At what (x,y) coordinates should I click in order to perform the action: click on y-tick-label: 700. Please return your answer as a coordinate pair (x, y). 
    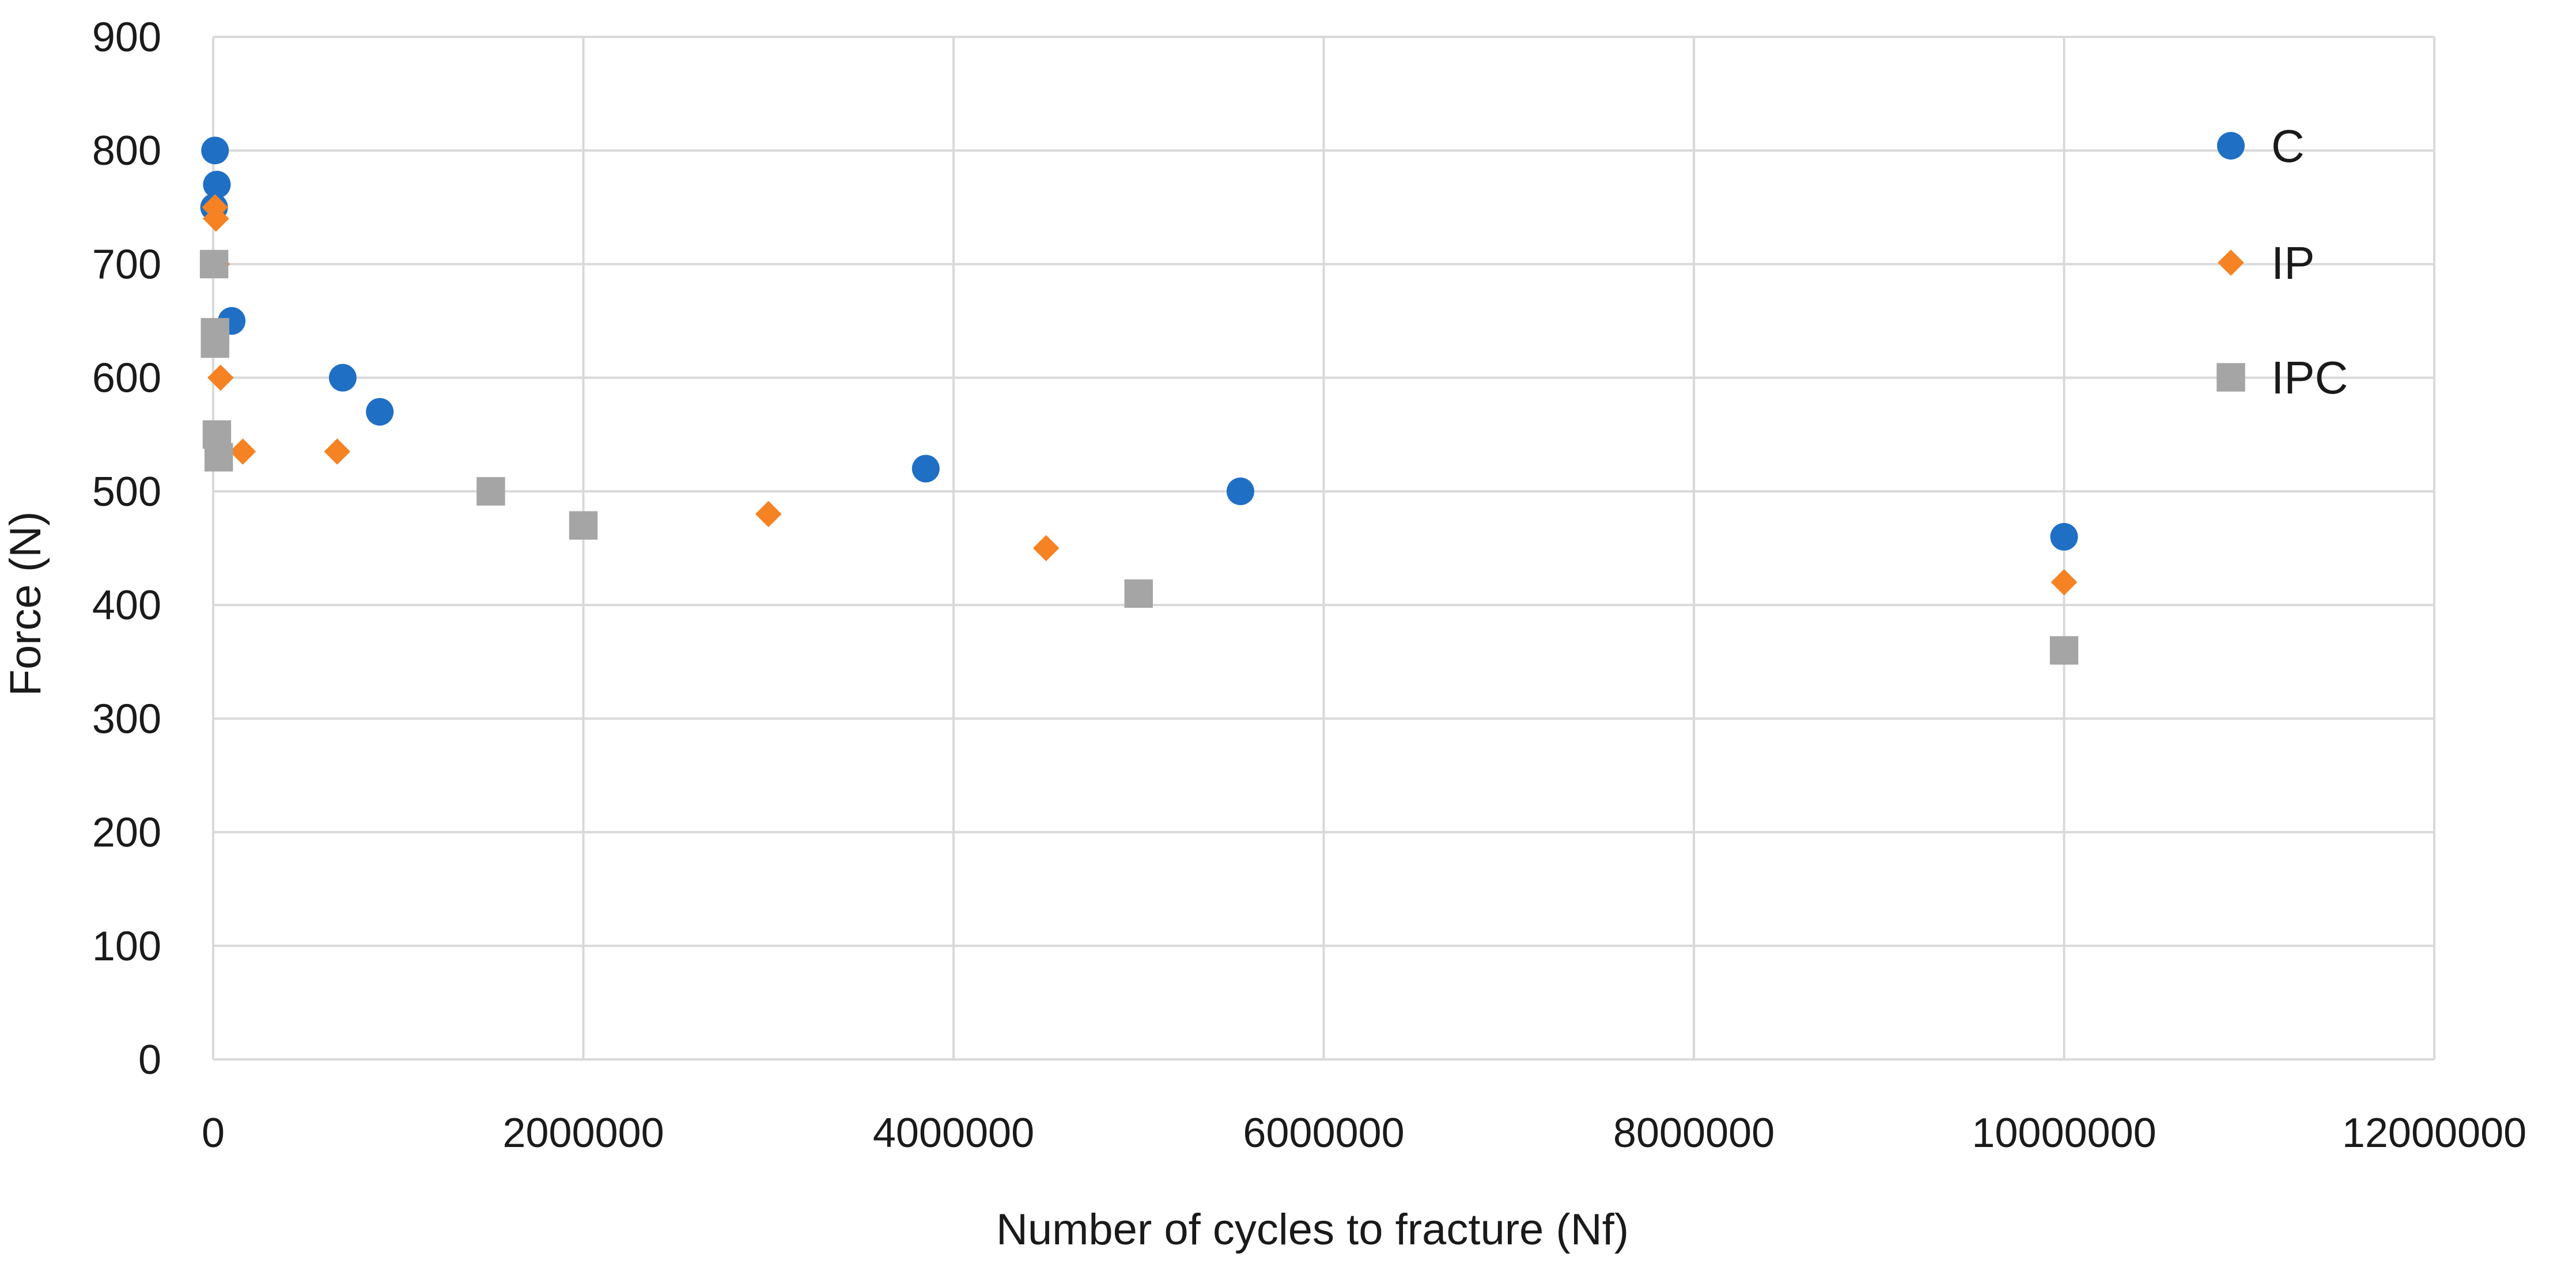
    Looking at the image, I should click on (126, 264).